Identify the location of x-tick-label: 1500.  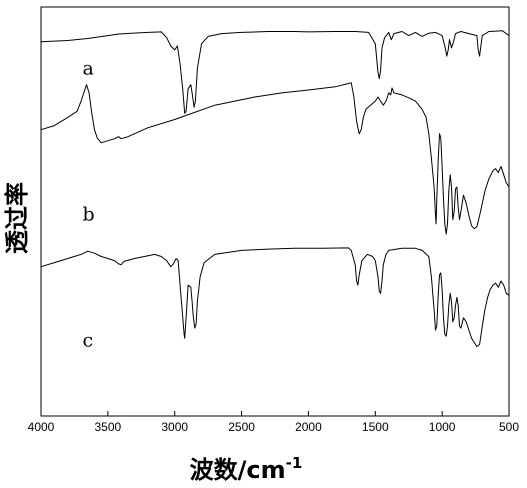
(375, 427).